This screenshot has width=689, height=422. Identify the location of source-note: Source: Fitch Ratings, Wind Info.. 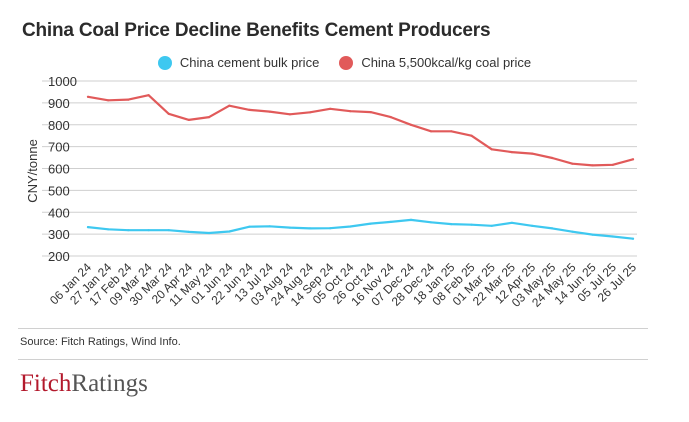
(100, 342).